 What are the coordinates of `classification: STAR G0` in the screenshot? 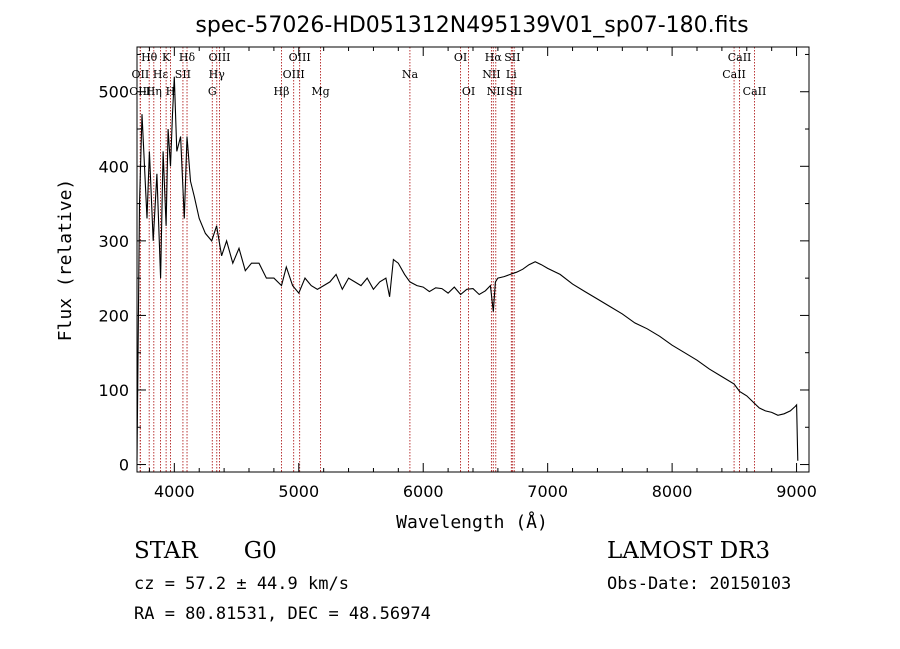 It's located at (205, 551).